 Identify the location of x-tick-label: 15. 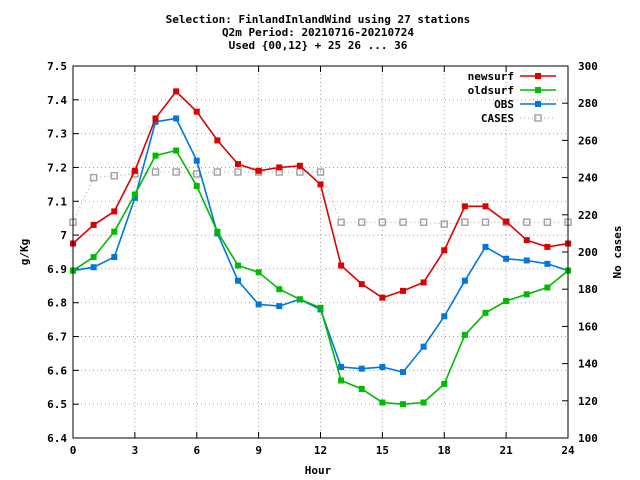
(382, 450).